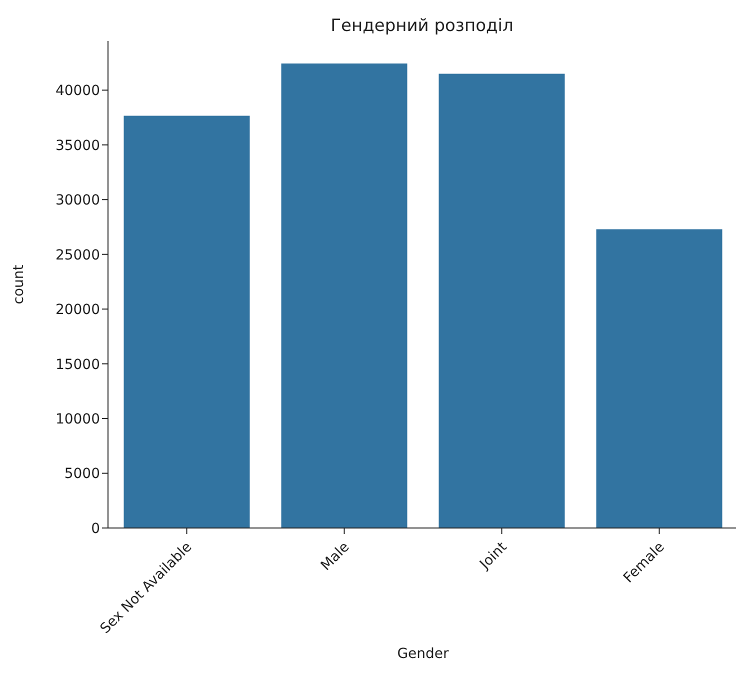  I want to click on y-tick-label: 35000, so click(77, 146).